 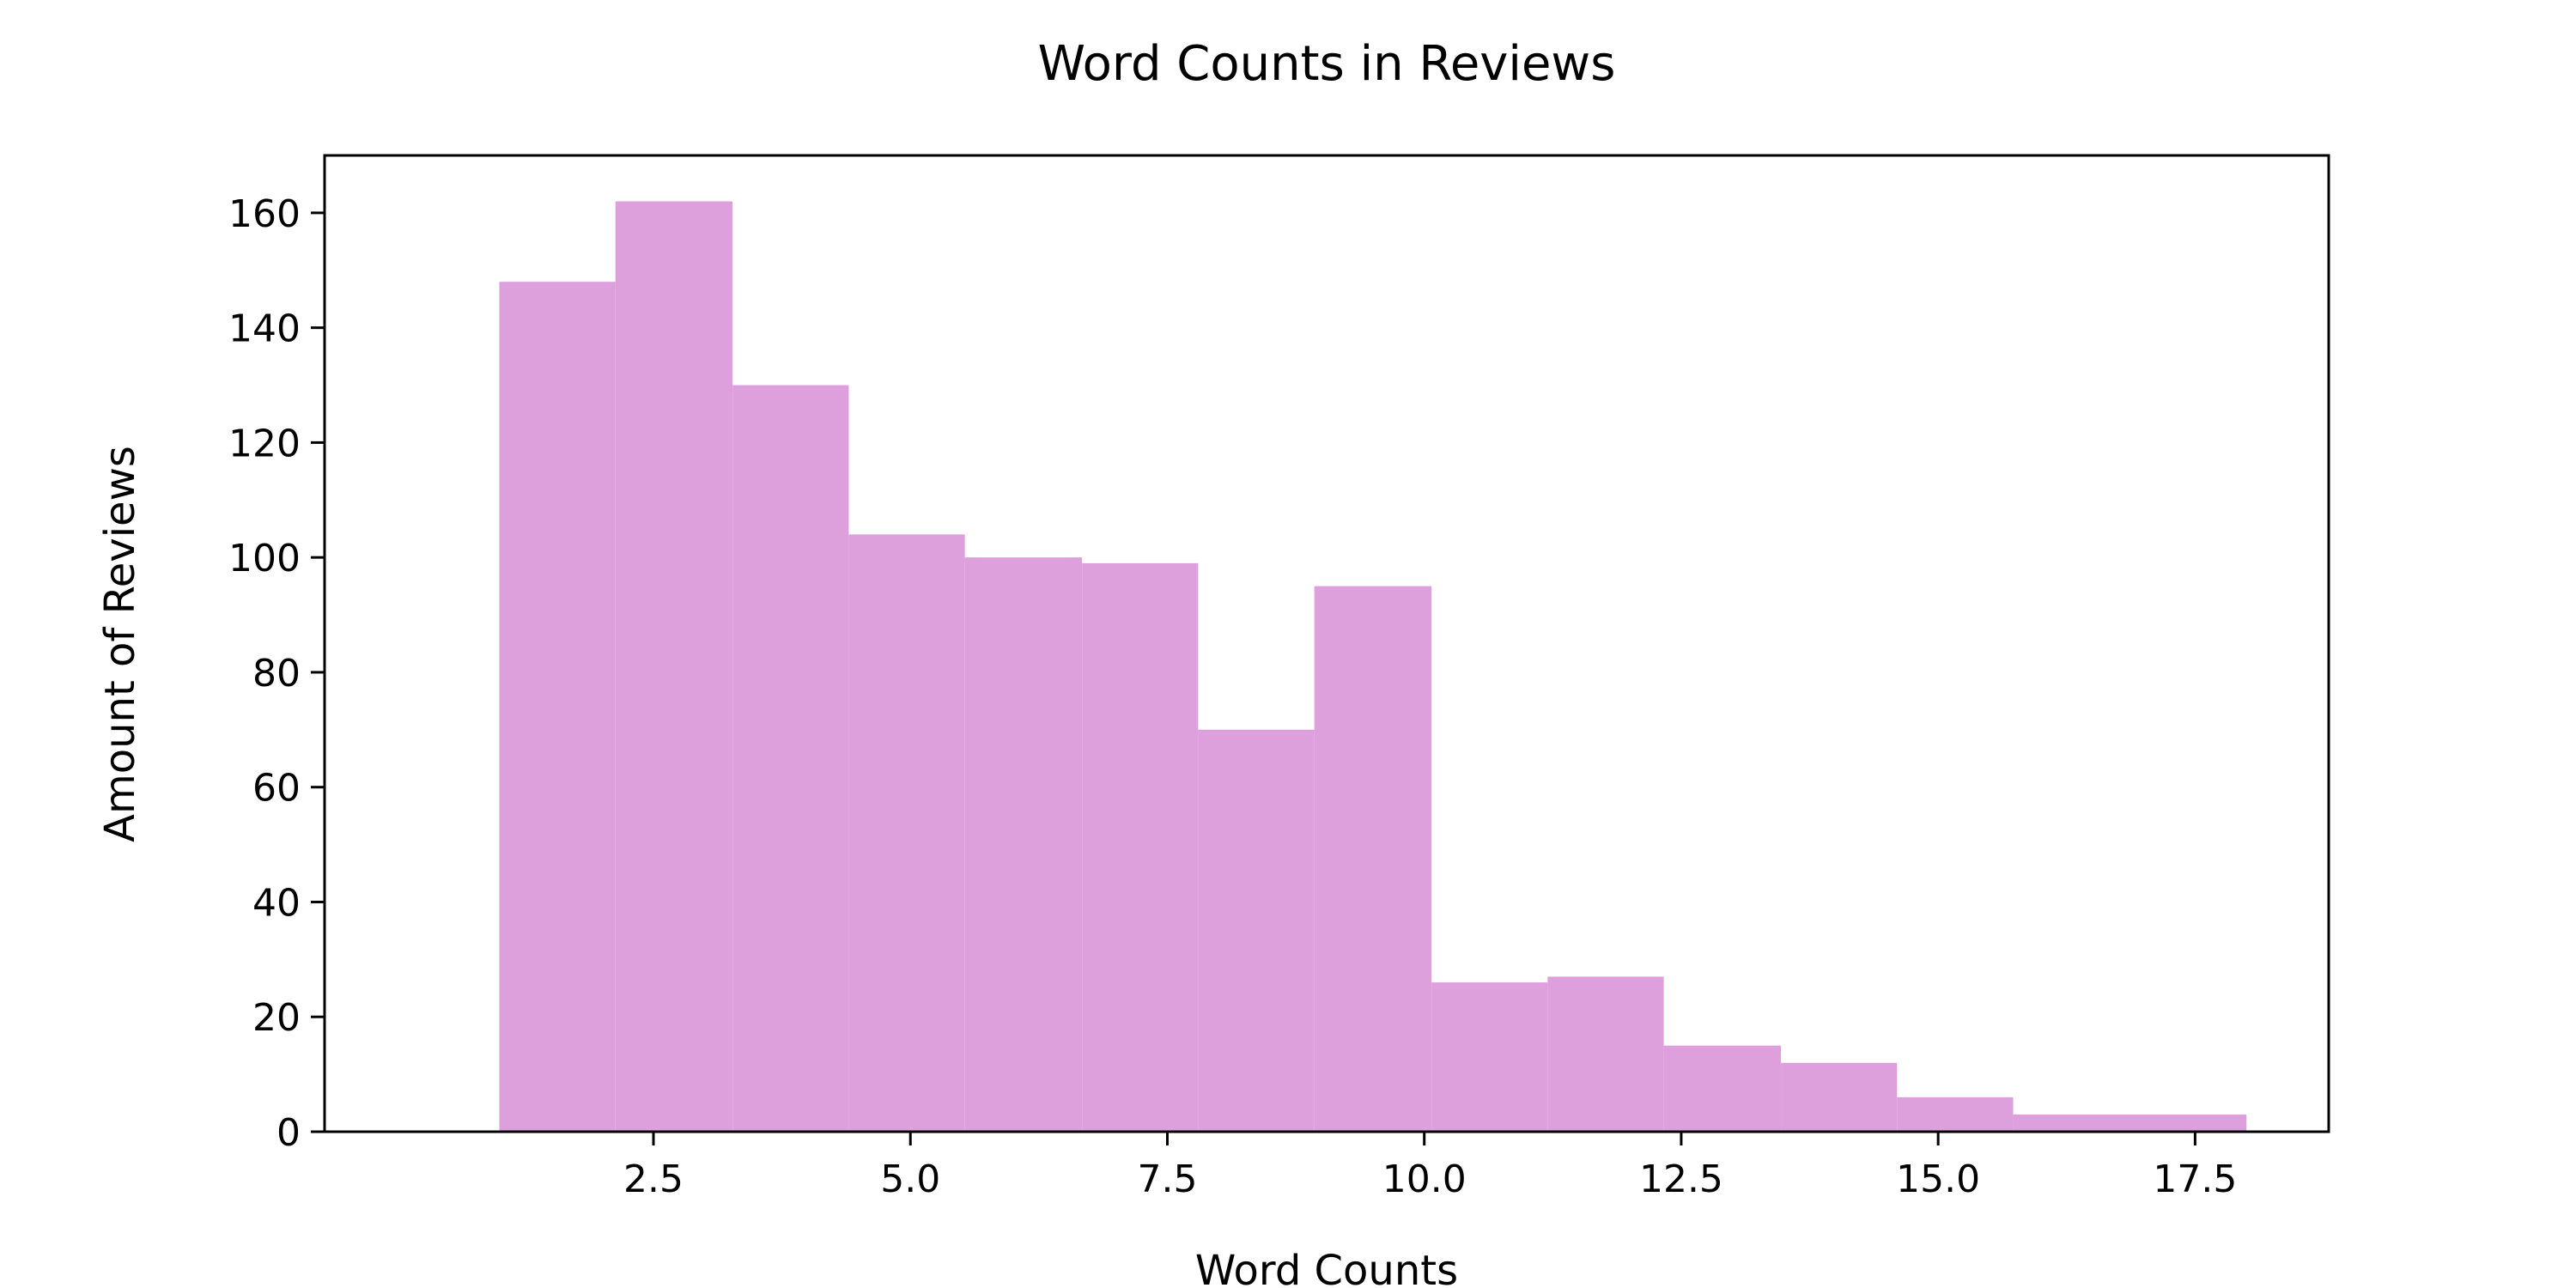 I want to click on y-tick-label: 20, so click(x=276, y=1018).